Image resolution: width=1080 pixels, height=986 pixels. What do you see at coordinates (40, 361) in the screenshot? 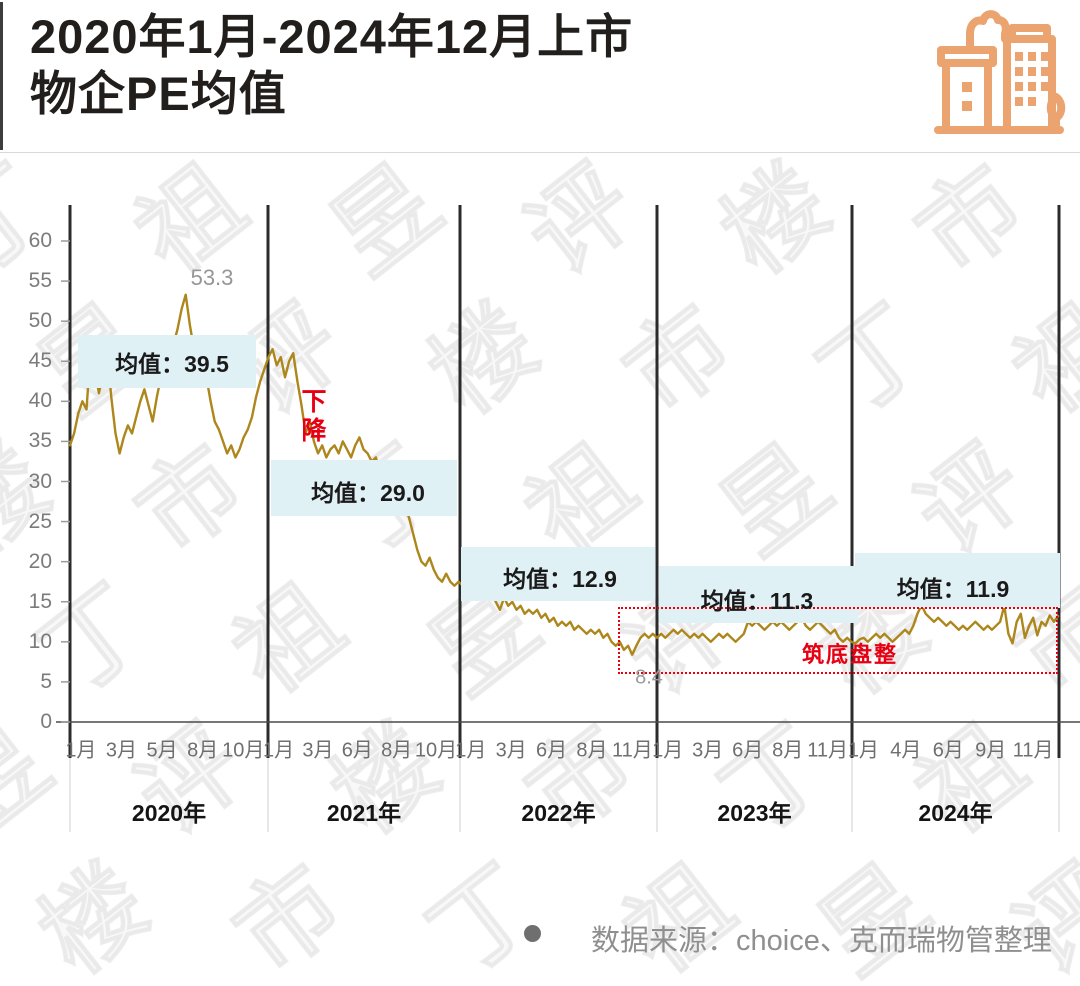
I see `y-tick-label: 45` at bounding box center [40, 361].